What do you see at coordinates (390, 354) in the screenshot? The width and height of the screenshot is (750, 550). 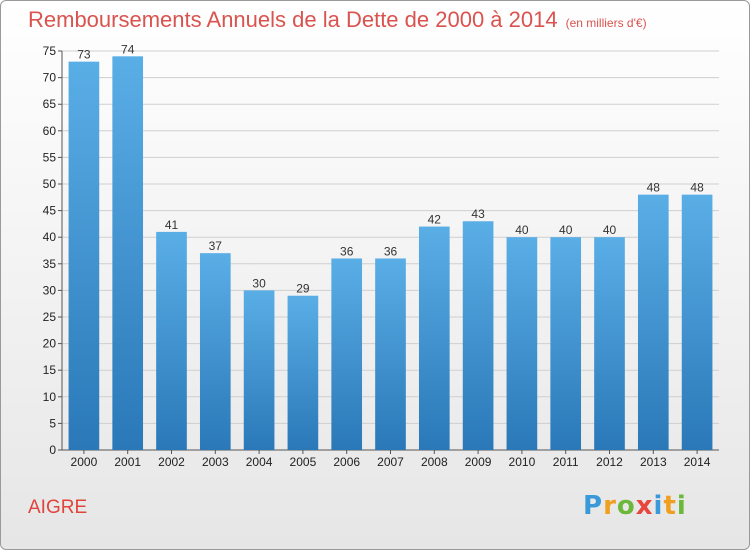 I see `bar-2007` at bounding box center [390, 354].